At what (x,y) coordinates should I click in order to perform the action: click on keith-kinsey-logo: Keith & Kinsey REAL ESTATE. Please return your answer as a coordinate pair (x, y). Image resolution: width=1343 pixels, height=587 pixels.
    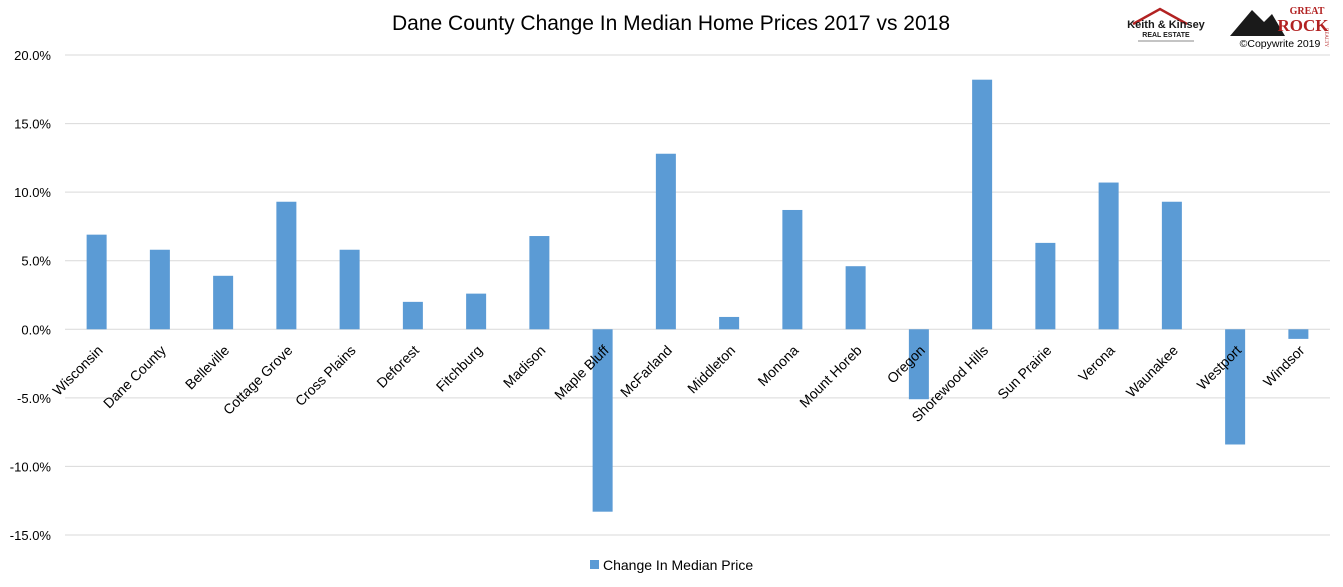
    Looking at the image, I should click on (1166, 24).